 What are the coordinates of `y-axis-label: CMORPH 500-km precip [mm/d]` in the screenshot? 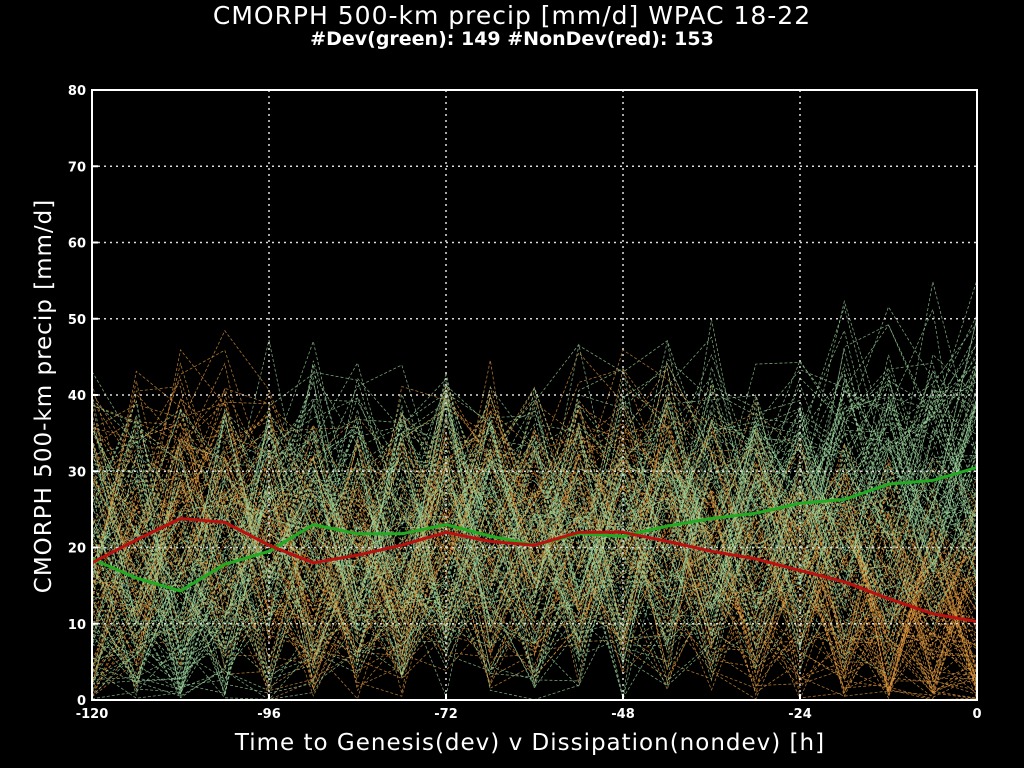 It's located at (44, 396).